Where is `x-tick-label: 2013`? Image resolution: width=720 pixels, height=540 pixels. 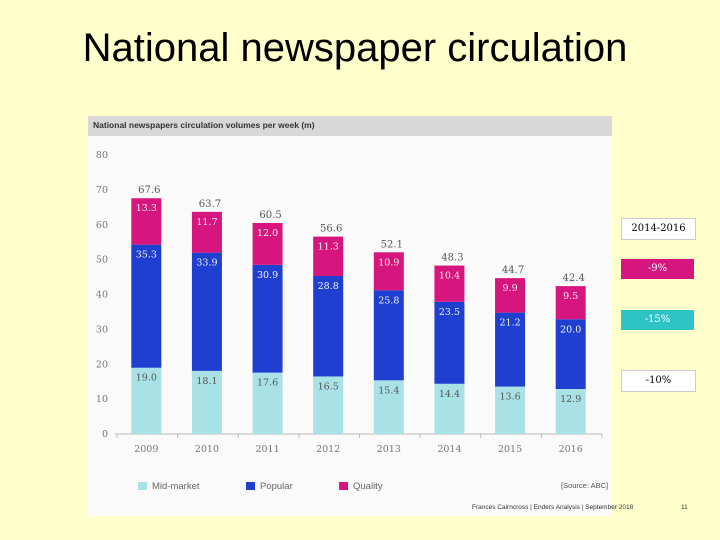 x-tick-label: 2013 is located at coordinates (389, 449).